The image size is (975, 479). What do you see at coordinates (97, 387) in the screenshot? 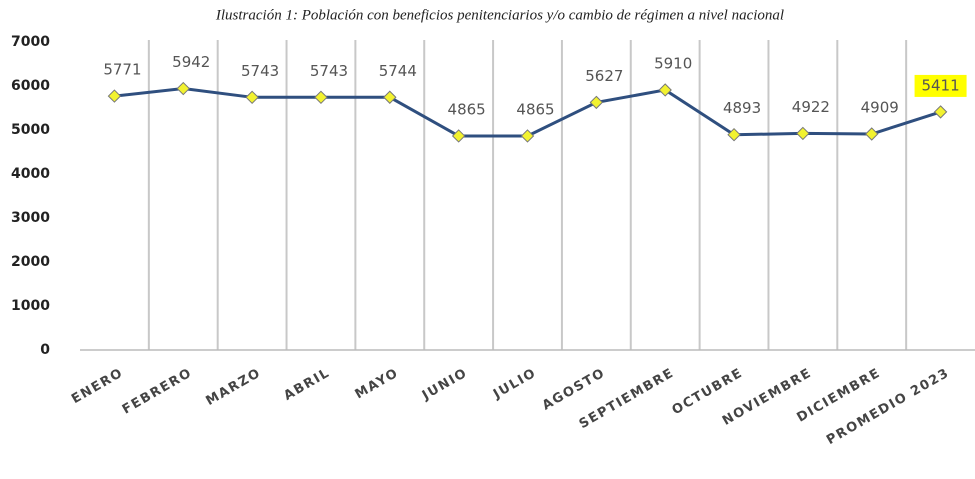
I see `x-tick-label: ENERO` at bounding box center [97, 387].